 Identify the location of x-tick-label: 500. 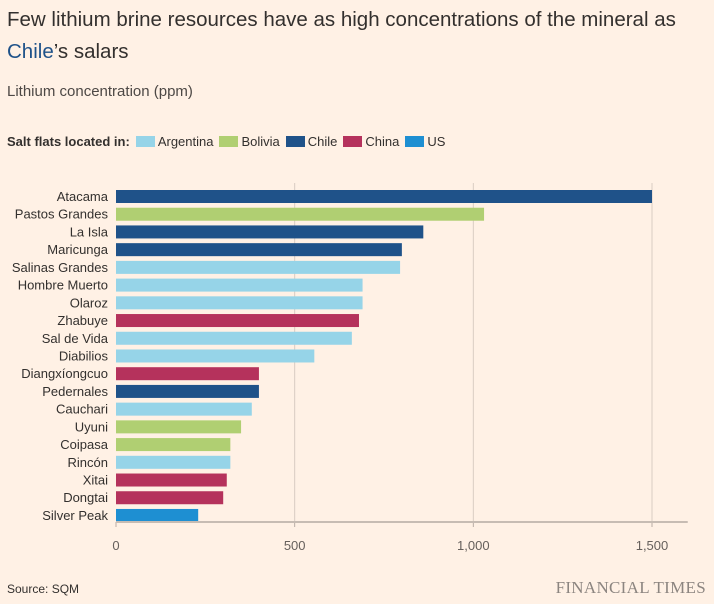
(295, 545).